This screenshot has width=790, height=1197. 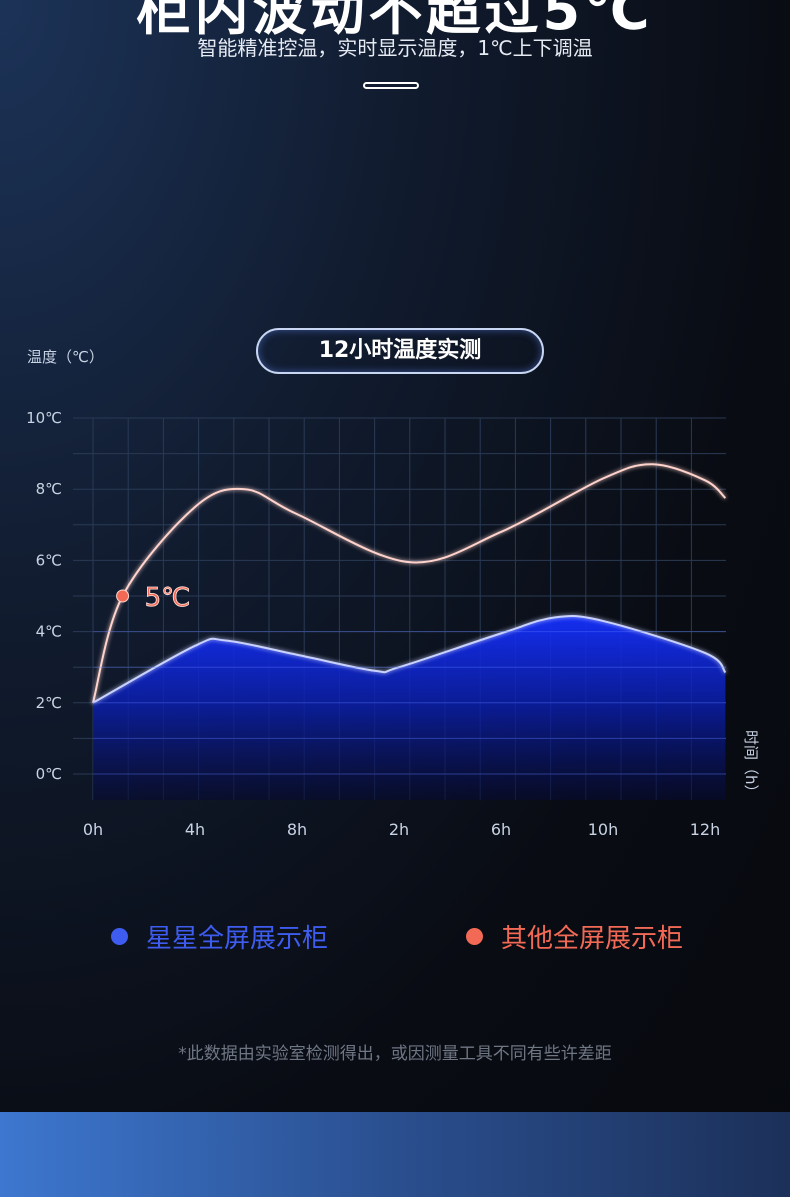 What do you see at coordinates (119, 936) in the screenshot?
I see `legend-dot-blue-icon` at bounding box center [119, 936].